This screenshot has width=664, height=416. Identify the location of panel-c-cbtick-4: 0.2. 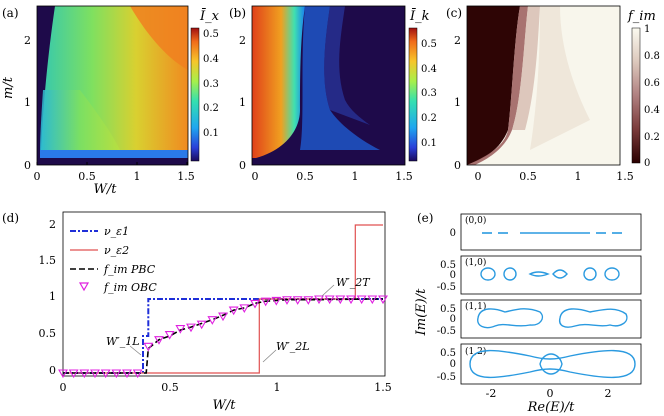
(652, 137).